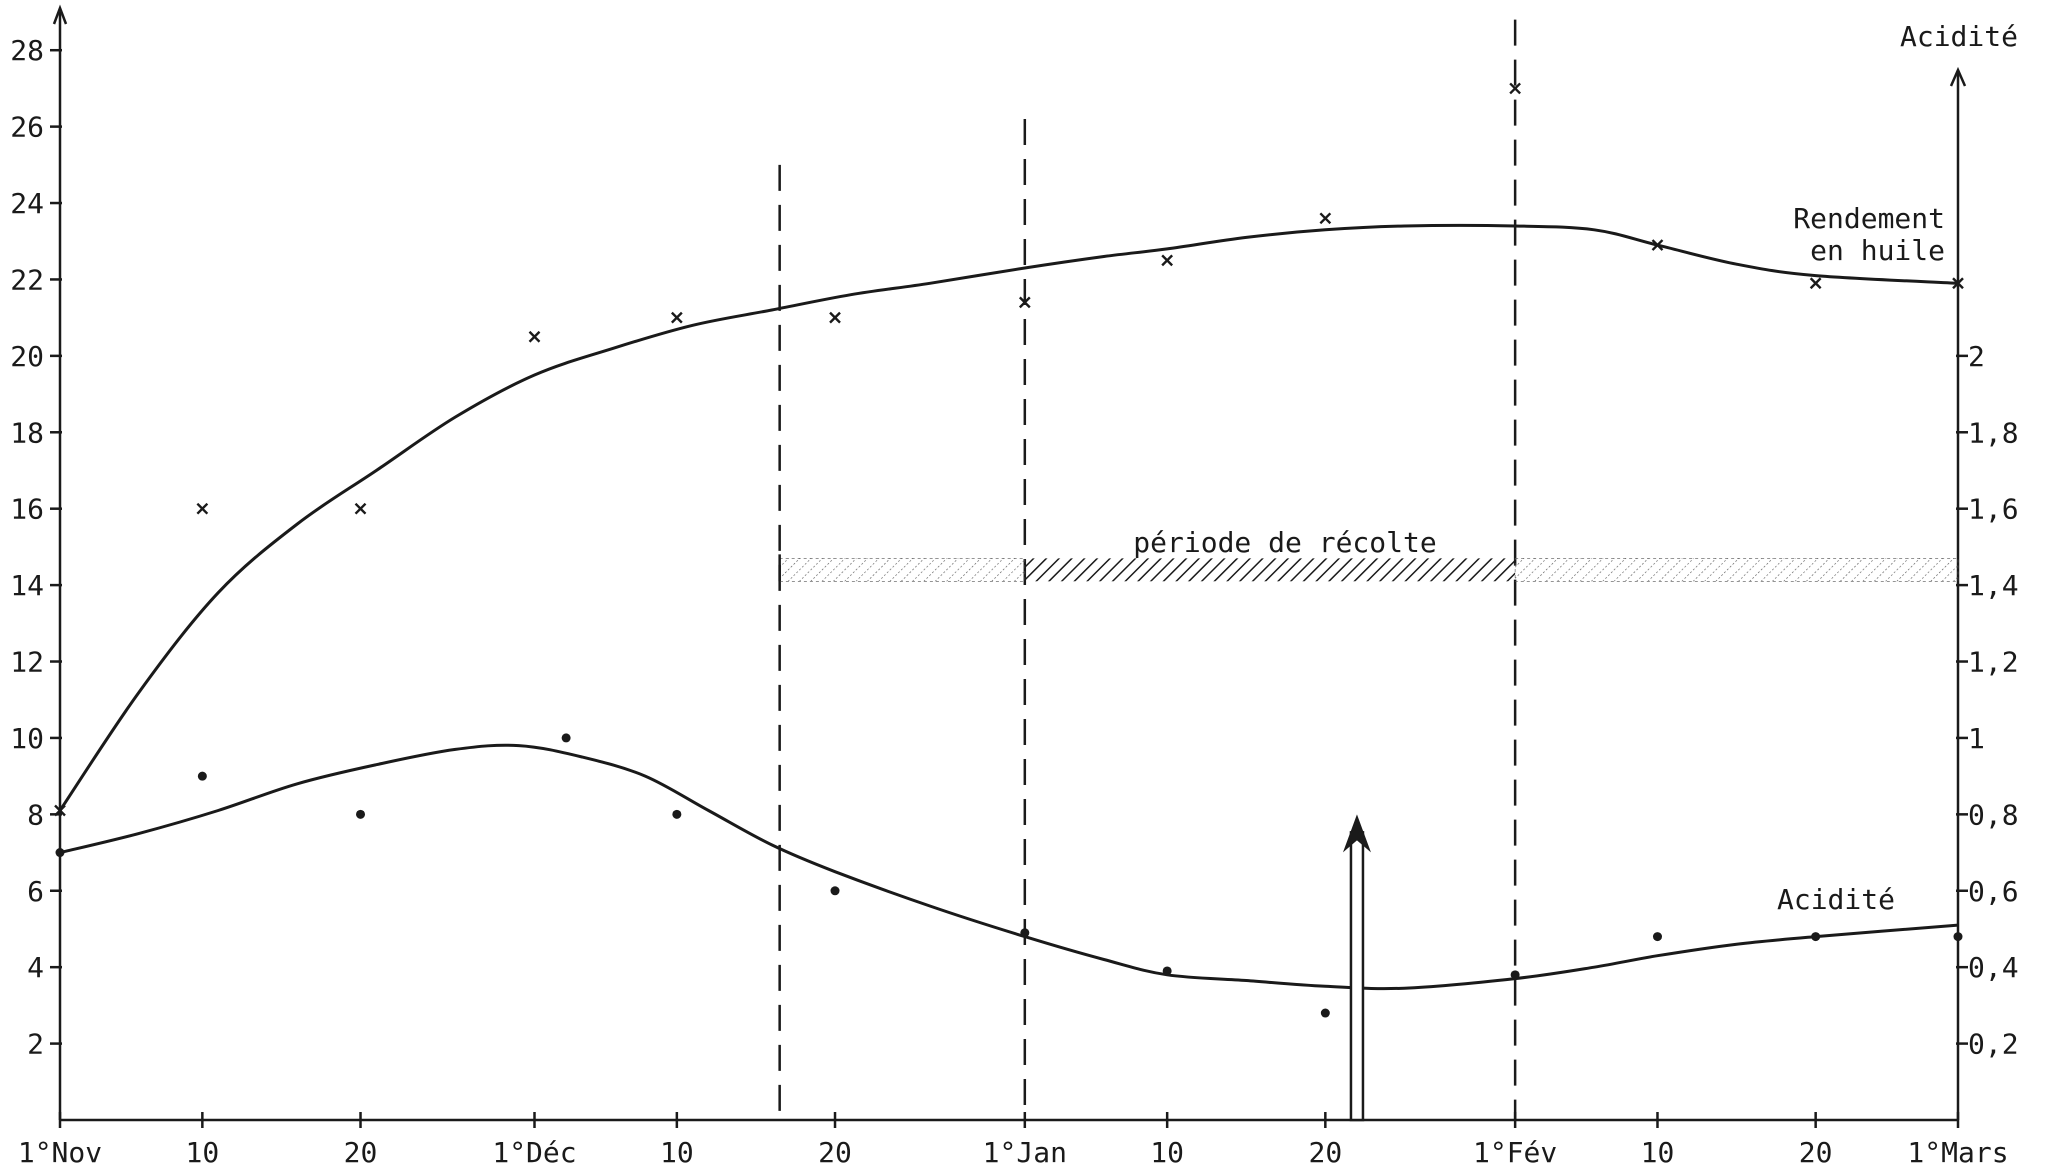 This screenshot has width=2045, height=1166. Describe the element at coordinates (1976, 356) in the screenshot. I see `right-y-tick-label: 2` at that location.